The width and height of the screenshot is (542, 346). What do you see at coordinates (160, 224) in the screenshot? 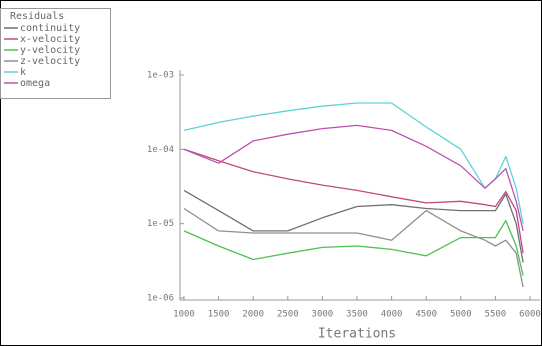
I see `y-tick-label: 1e-05` at bounding box center [160, 224].